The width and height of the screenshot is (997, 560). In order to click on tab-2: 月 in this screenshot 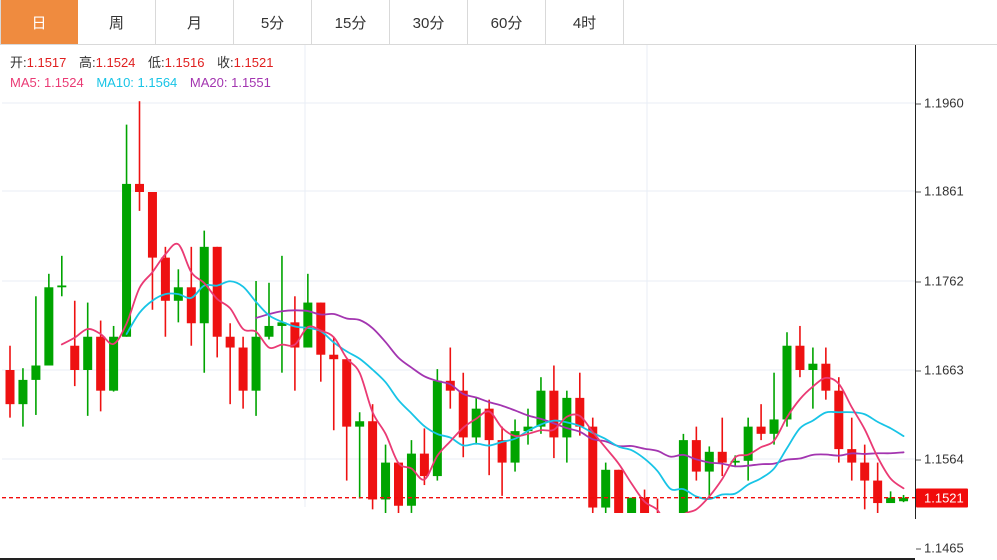, I will do `click(195, 22)`.